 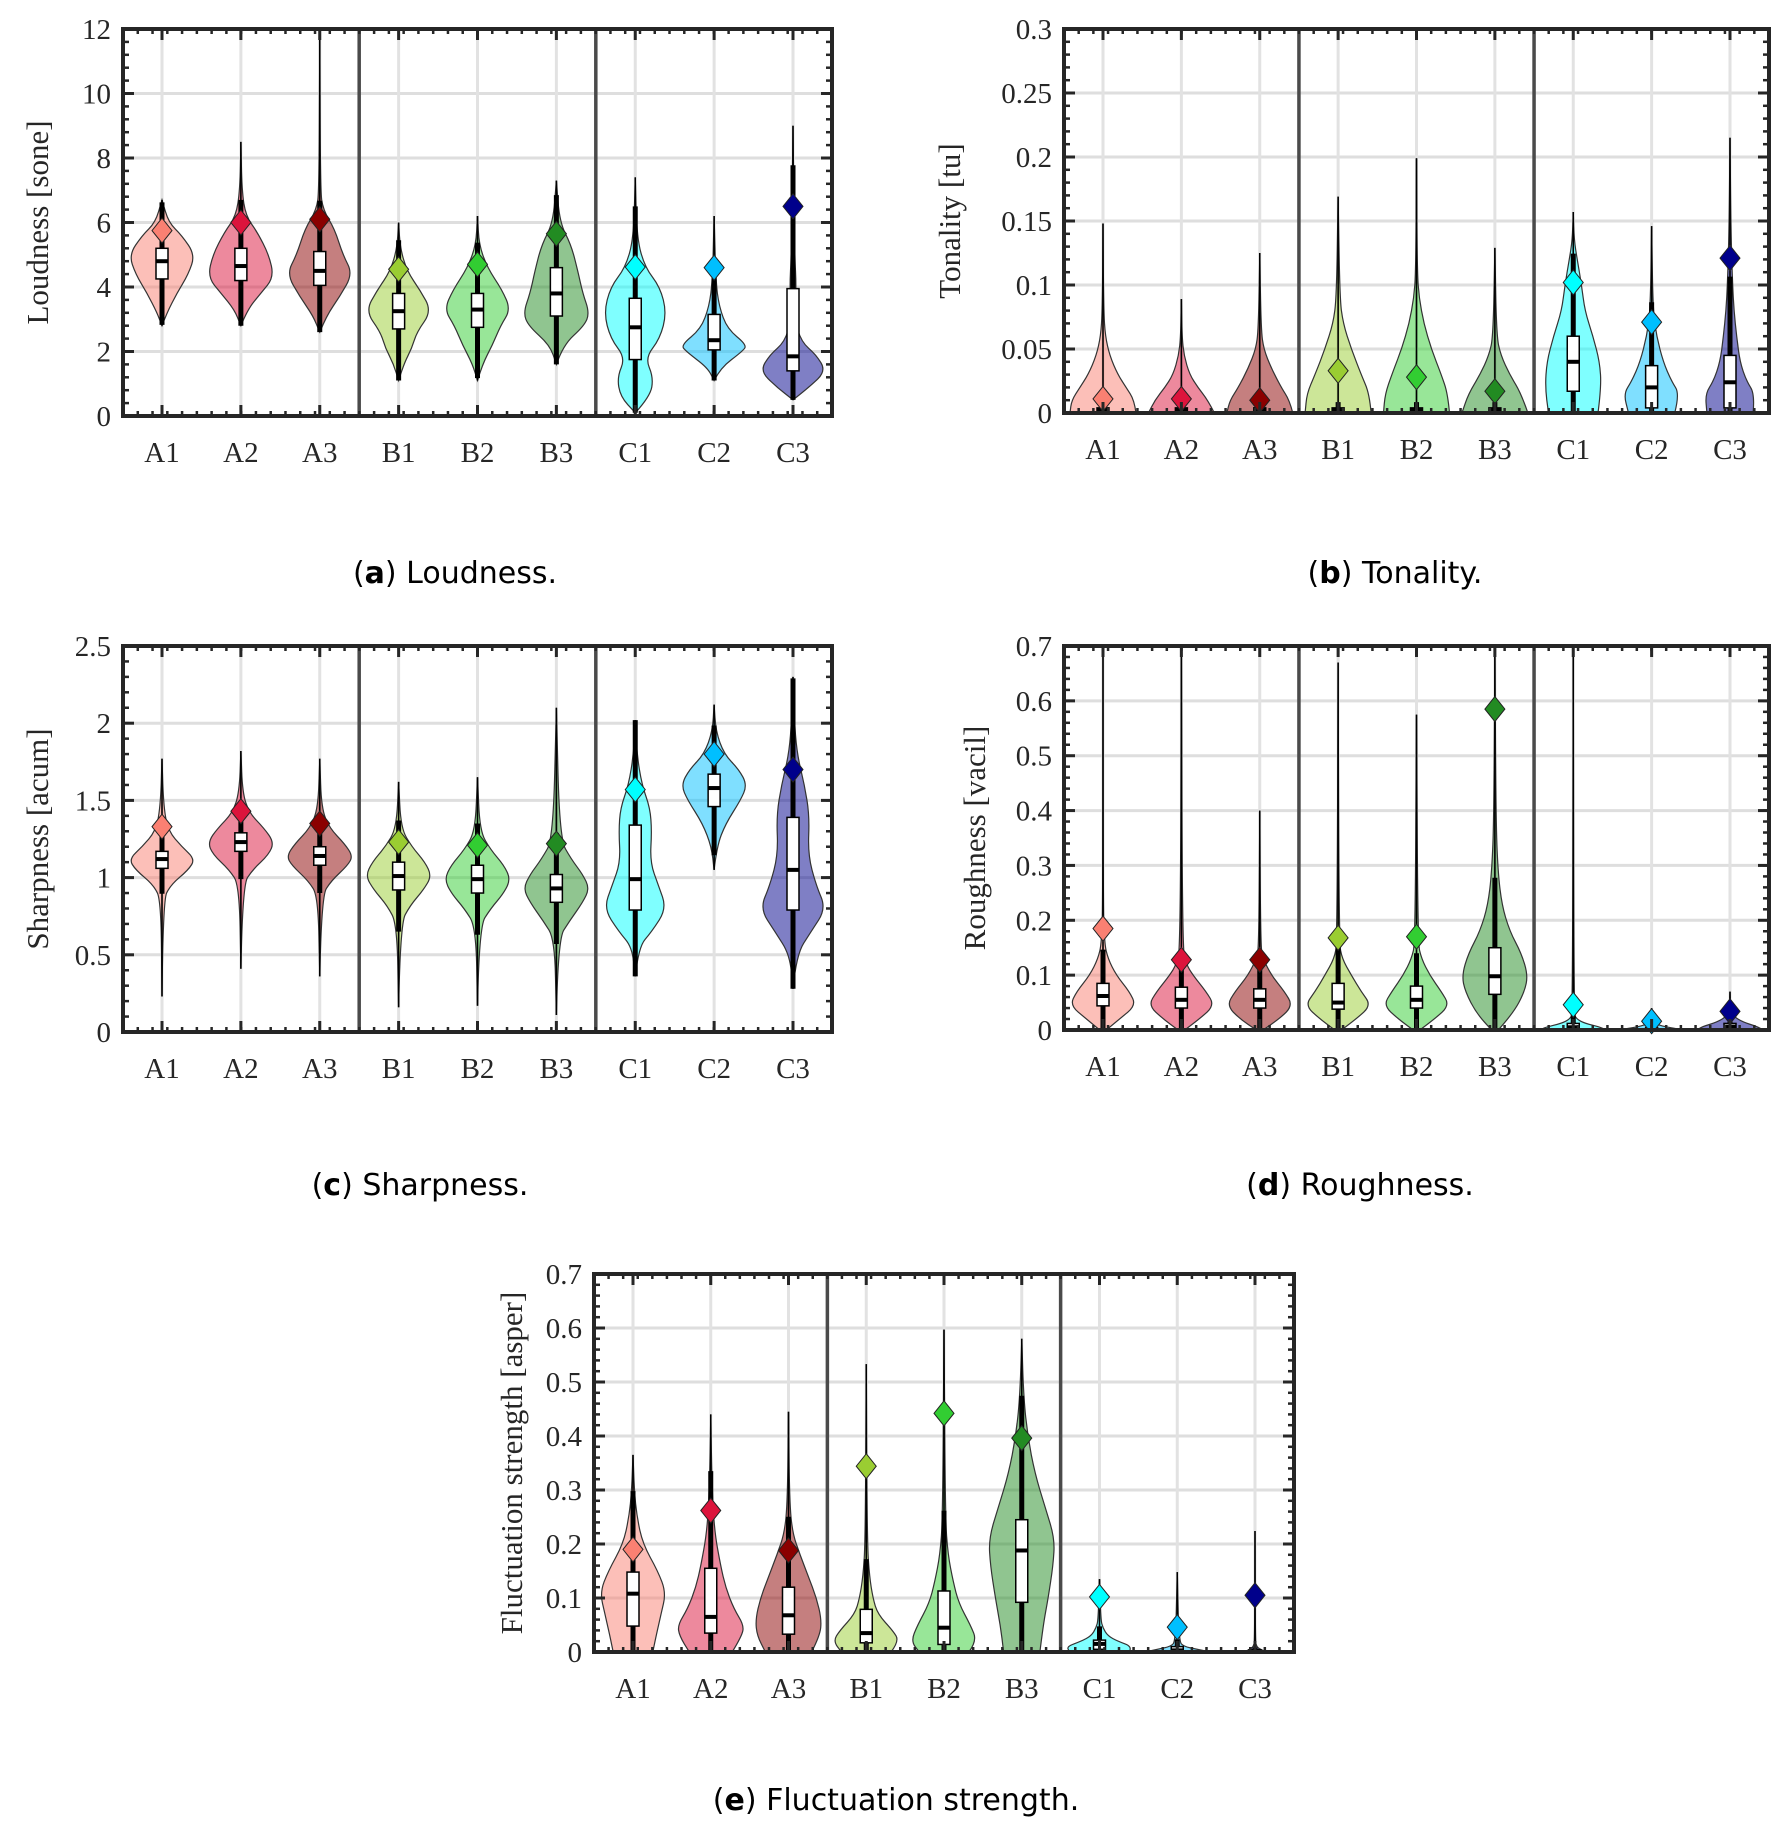 What do you see at coordinates (332, 1185) in the screenshot?
I see `caption-letter: c` at bounding box center [332, 1185].